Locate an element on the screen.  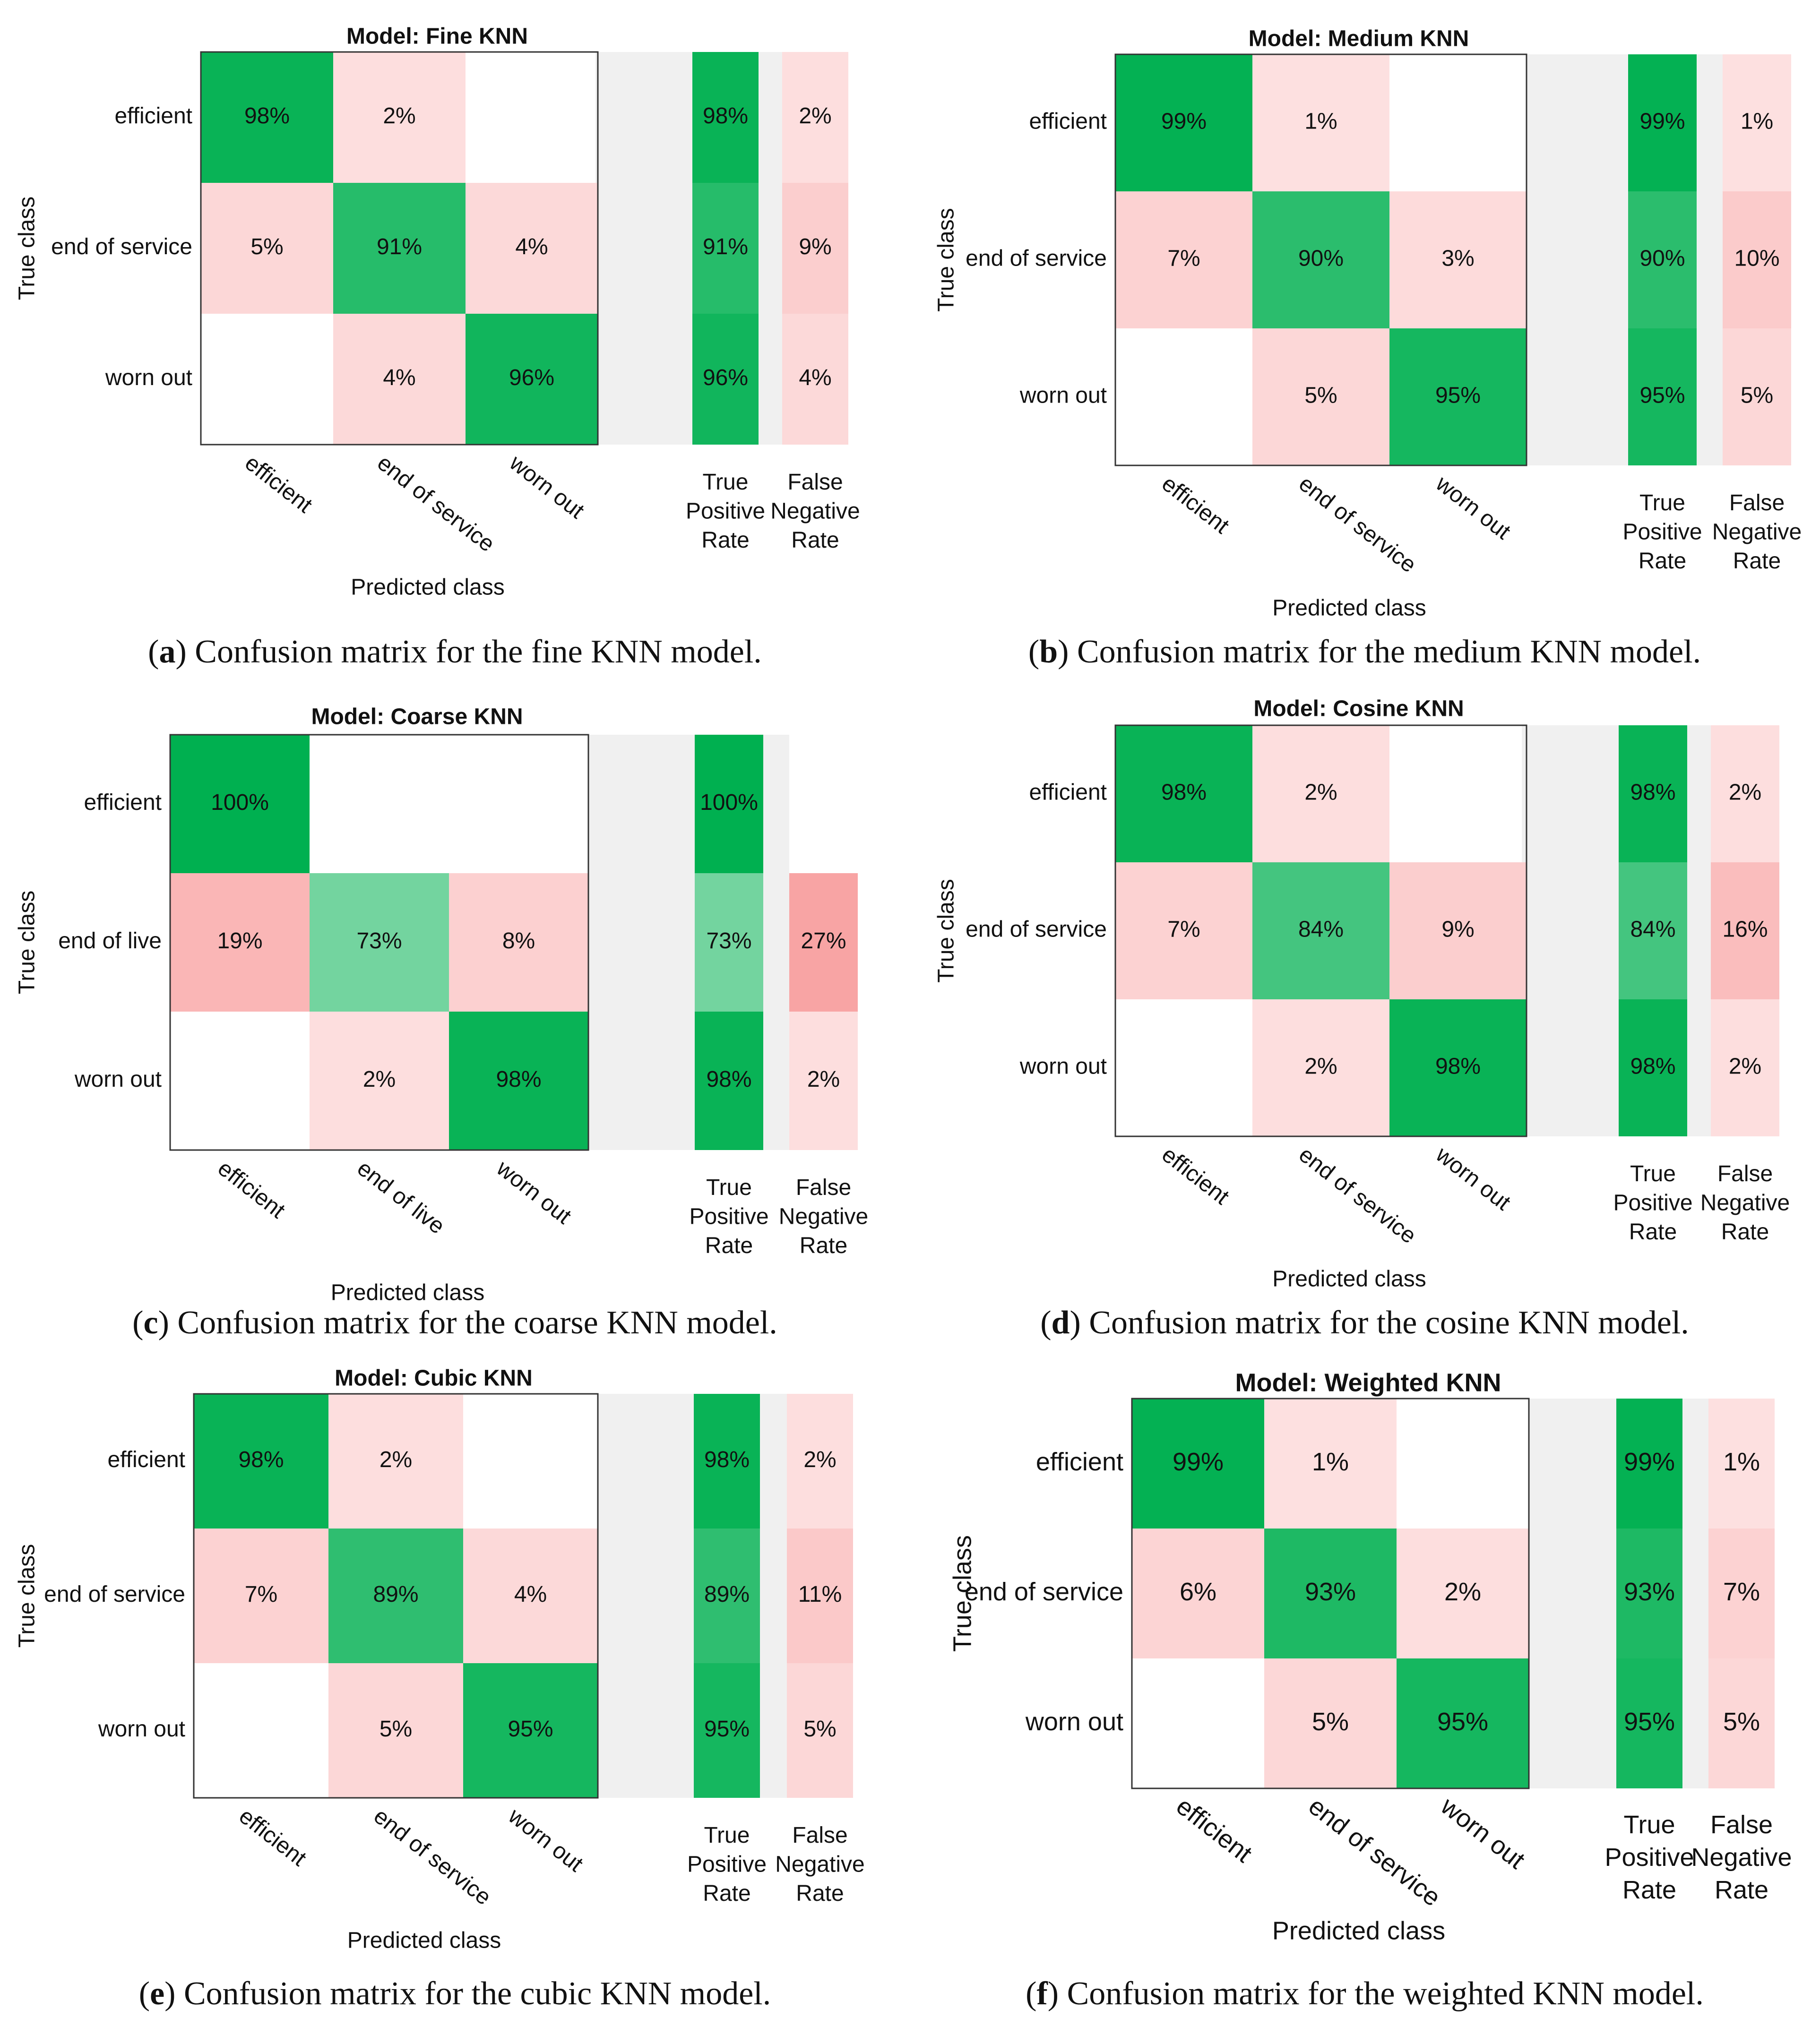
caption-letter: e is located at coordinates (158, 1993).